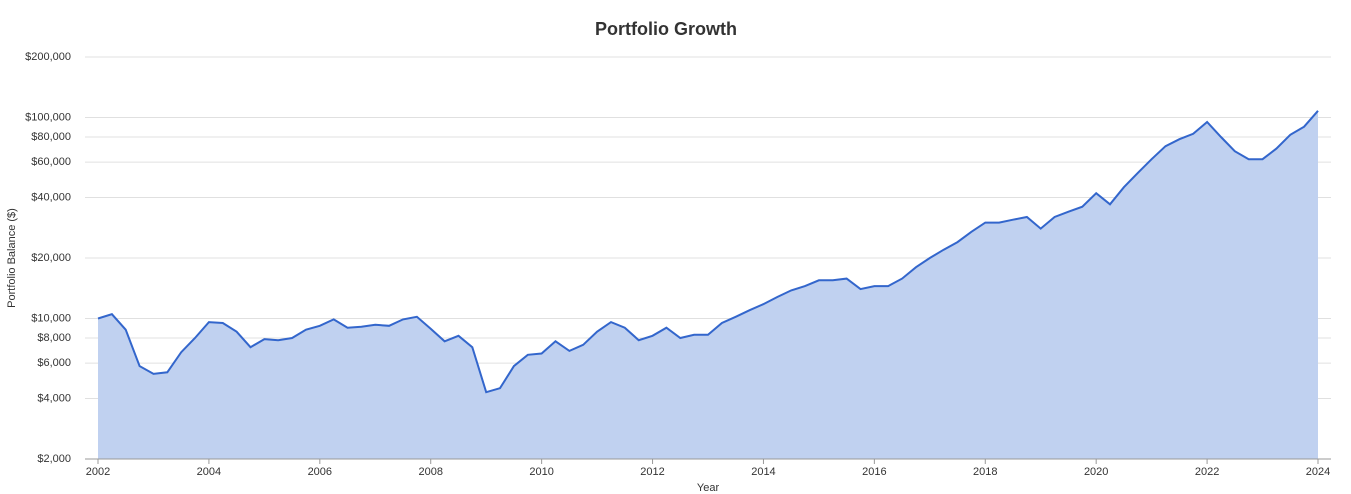 This screenshot has height=494, width=1351. Describe the element at coordinates (54, 398) in the screenshot. I see `y-tick-label: $4,000` at that location.